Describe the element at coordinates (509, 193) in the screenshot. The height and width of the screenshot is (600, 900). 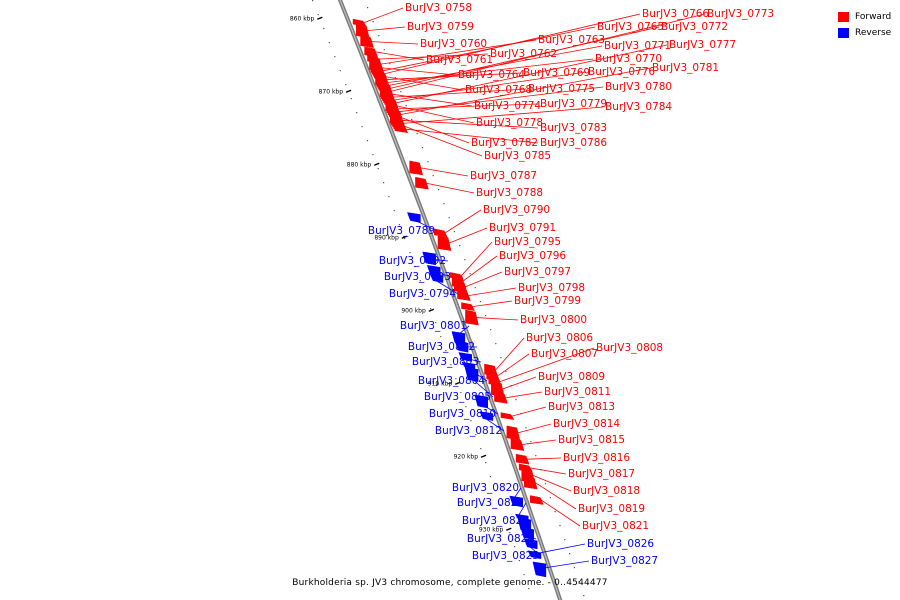
I see `gene-label-BurJV3_0788: BurJV3_0788` at that location.